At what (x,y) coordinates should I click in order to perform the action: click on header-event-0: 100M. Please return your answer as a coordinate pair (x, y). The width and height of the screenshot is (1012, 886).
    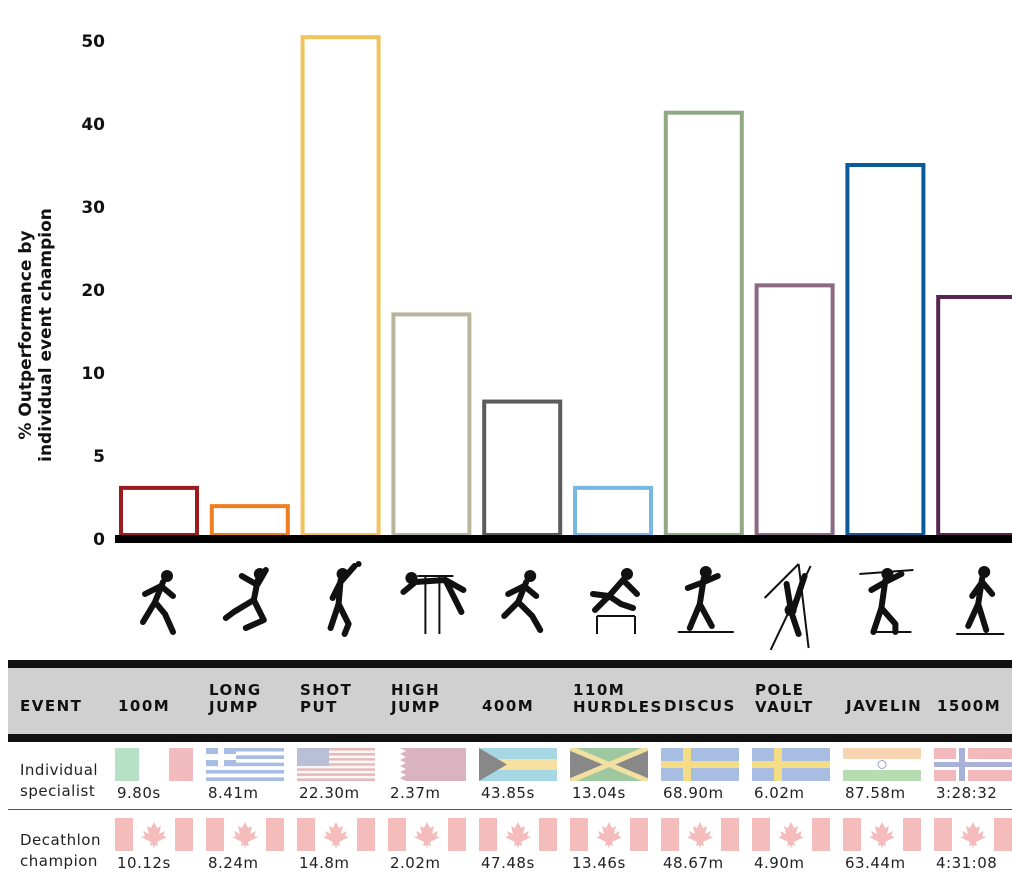
    Looking at the image, I should click on (144, 706).